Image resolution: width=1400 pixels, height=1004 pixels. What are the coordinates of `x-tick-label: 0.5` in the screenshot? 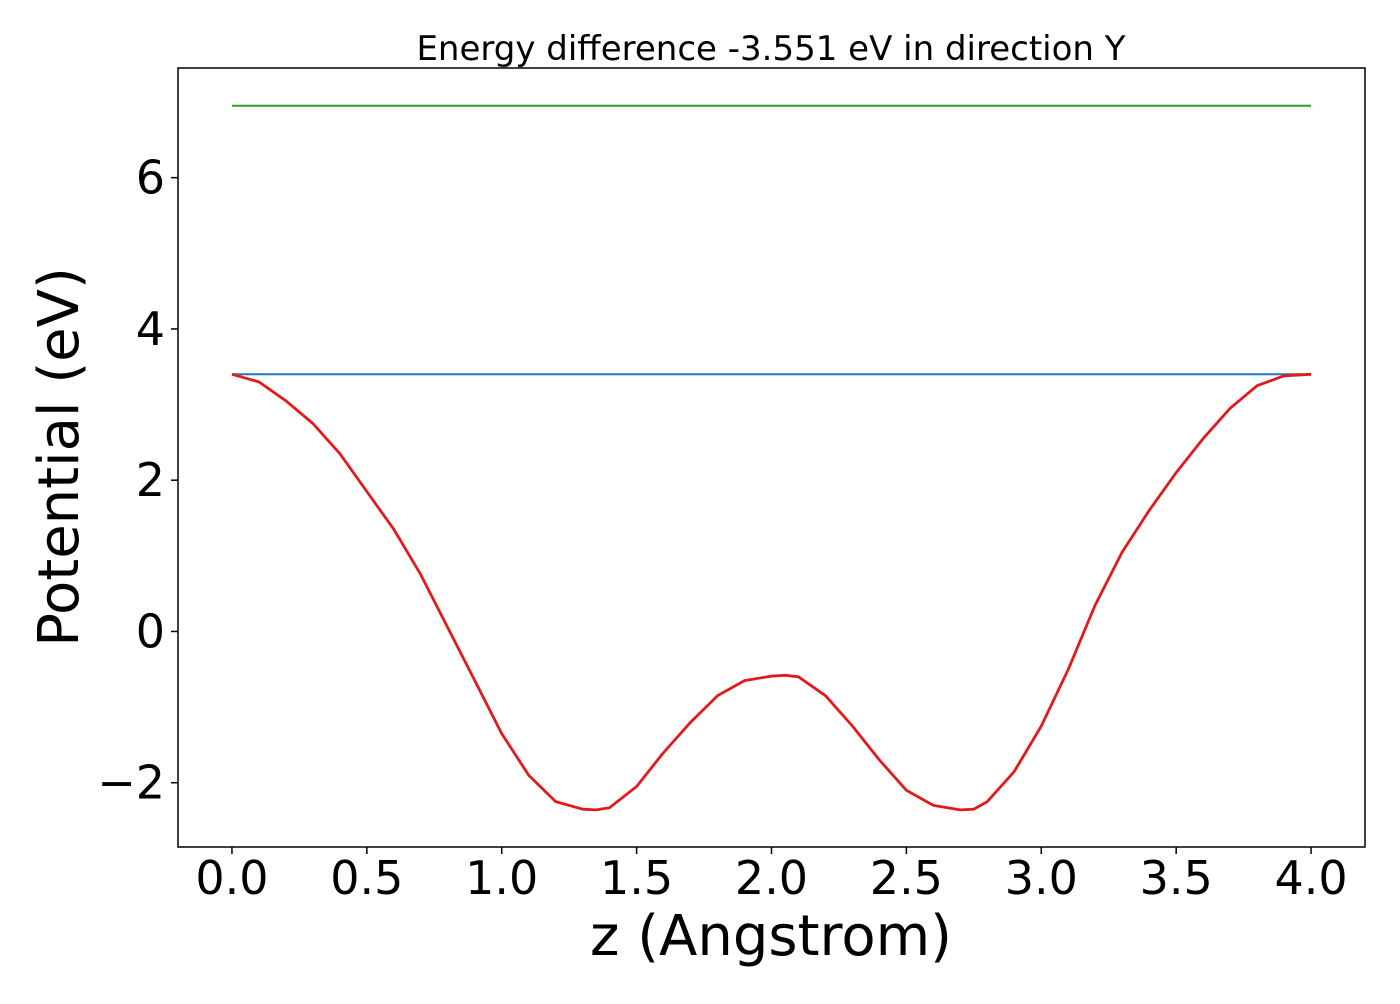 It's located at (366, 878).